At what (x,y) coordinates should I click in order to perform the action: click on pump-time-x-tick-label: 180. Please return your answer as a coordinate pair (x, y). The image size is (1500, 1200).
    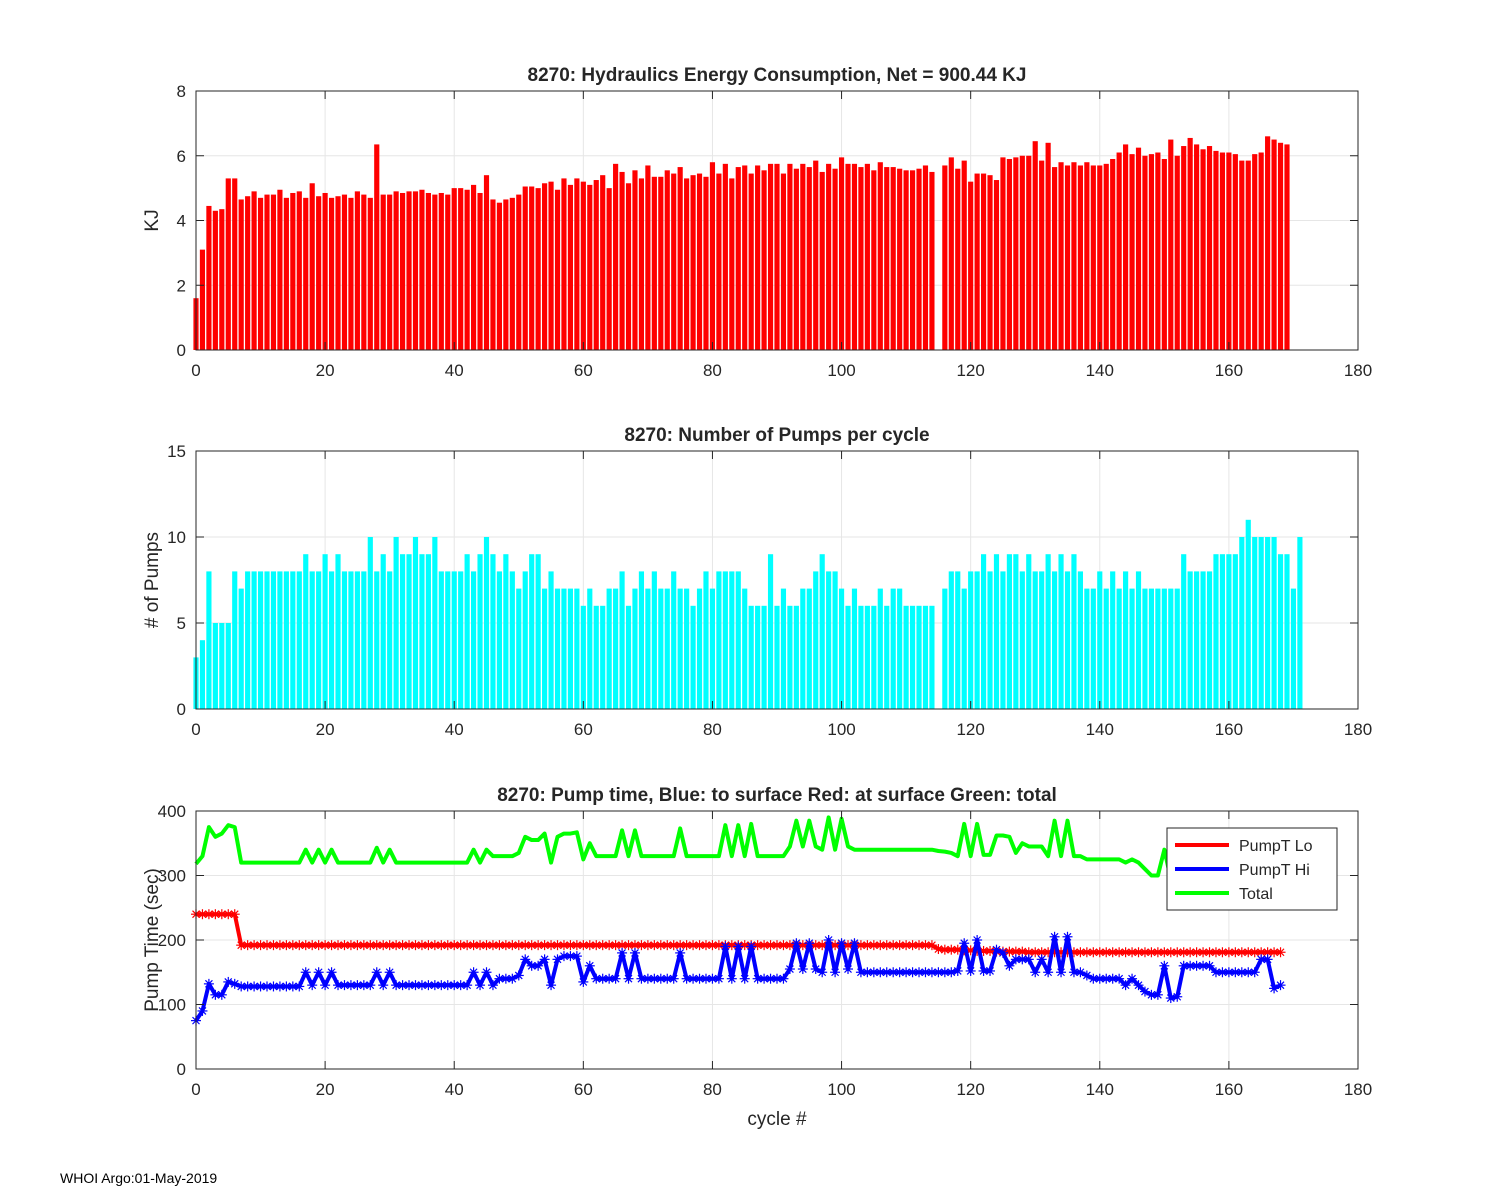
    Looking at the image, I should click on (1358, 1089).